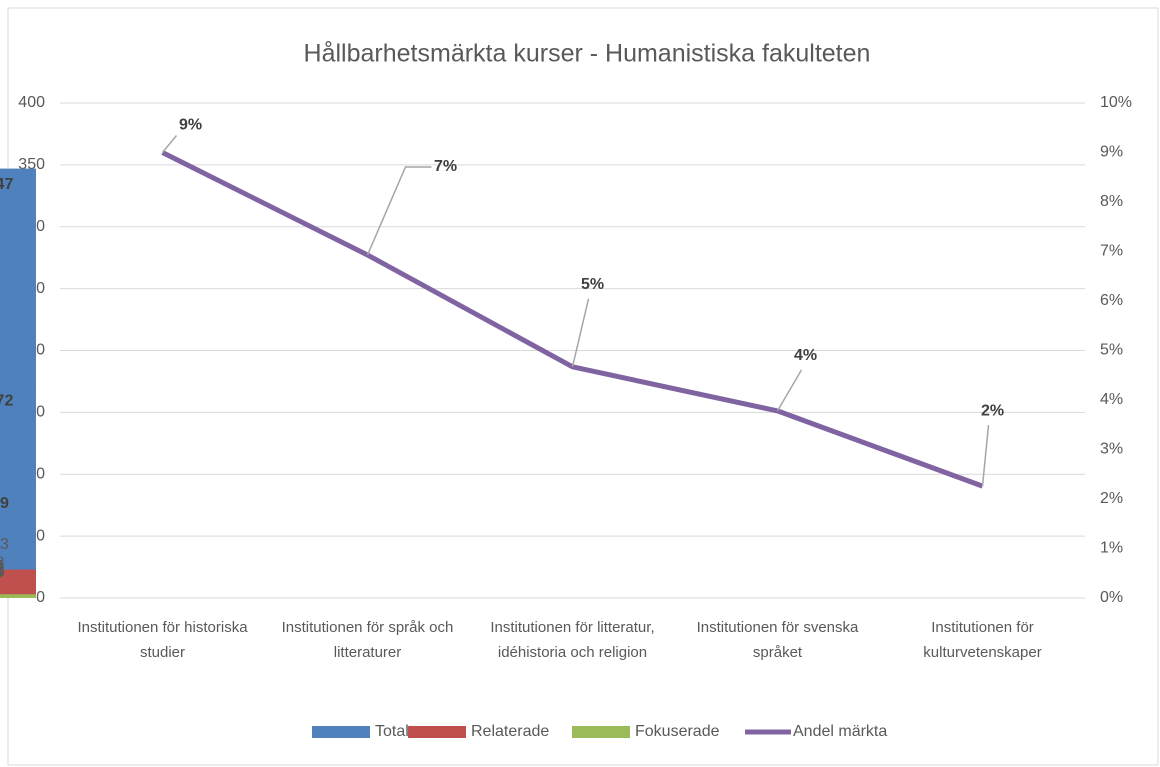 The width and height of the screenshot is (1160, 767). What do you see at coordinates (1111, 548) in the screenshot?
I see `y2-tick-label: 1%` at bounding box center [1111, 548].